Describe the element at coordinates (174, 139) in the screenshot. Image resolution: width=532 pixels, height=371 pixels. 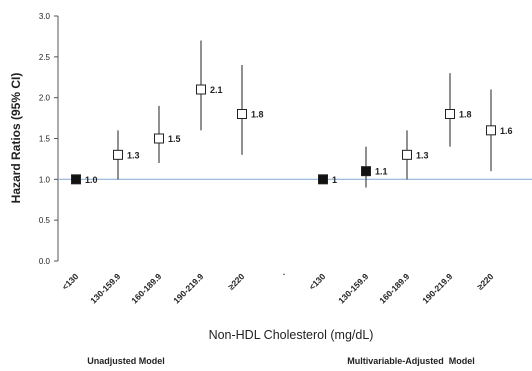
I see `data-label: 1.5` at that location.